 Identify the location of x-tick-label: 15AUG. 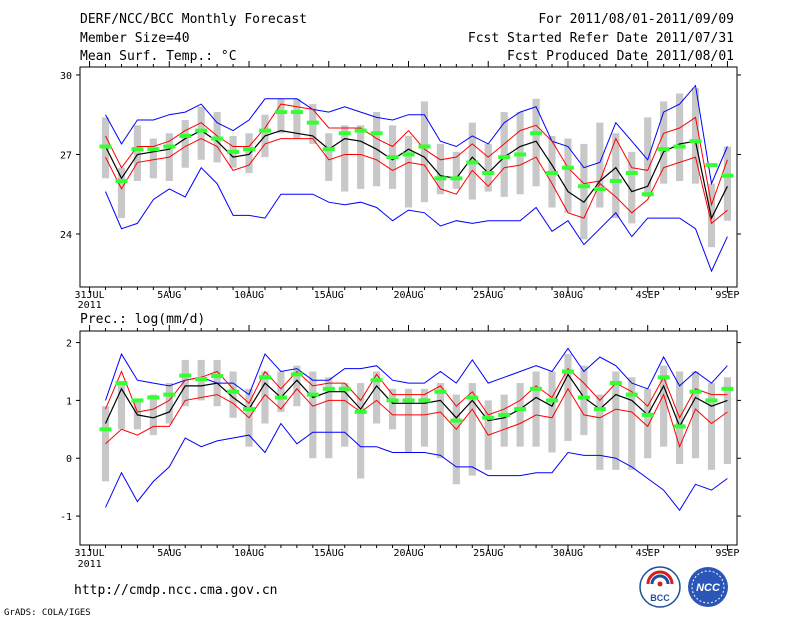
(329, 295).